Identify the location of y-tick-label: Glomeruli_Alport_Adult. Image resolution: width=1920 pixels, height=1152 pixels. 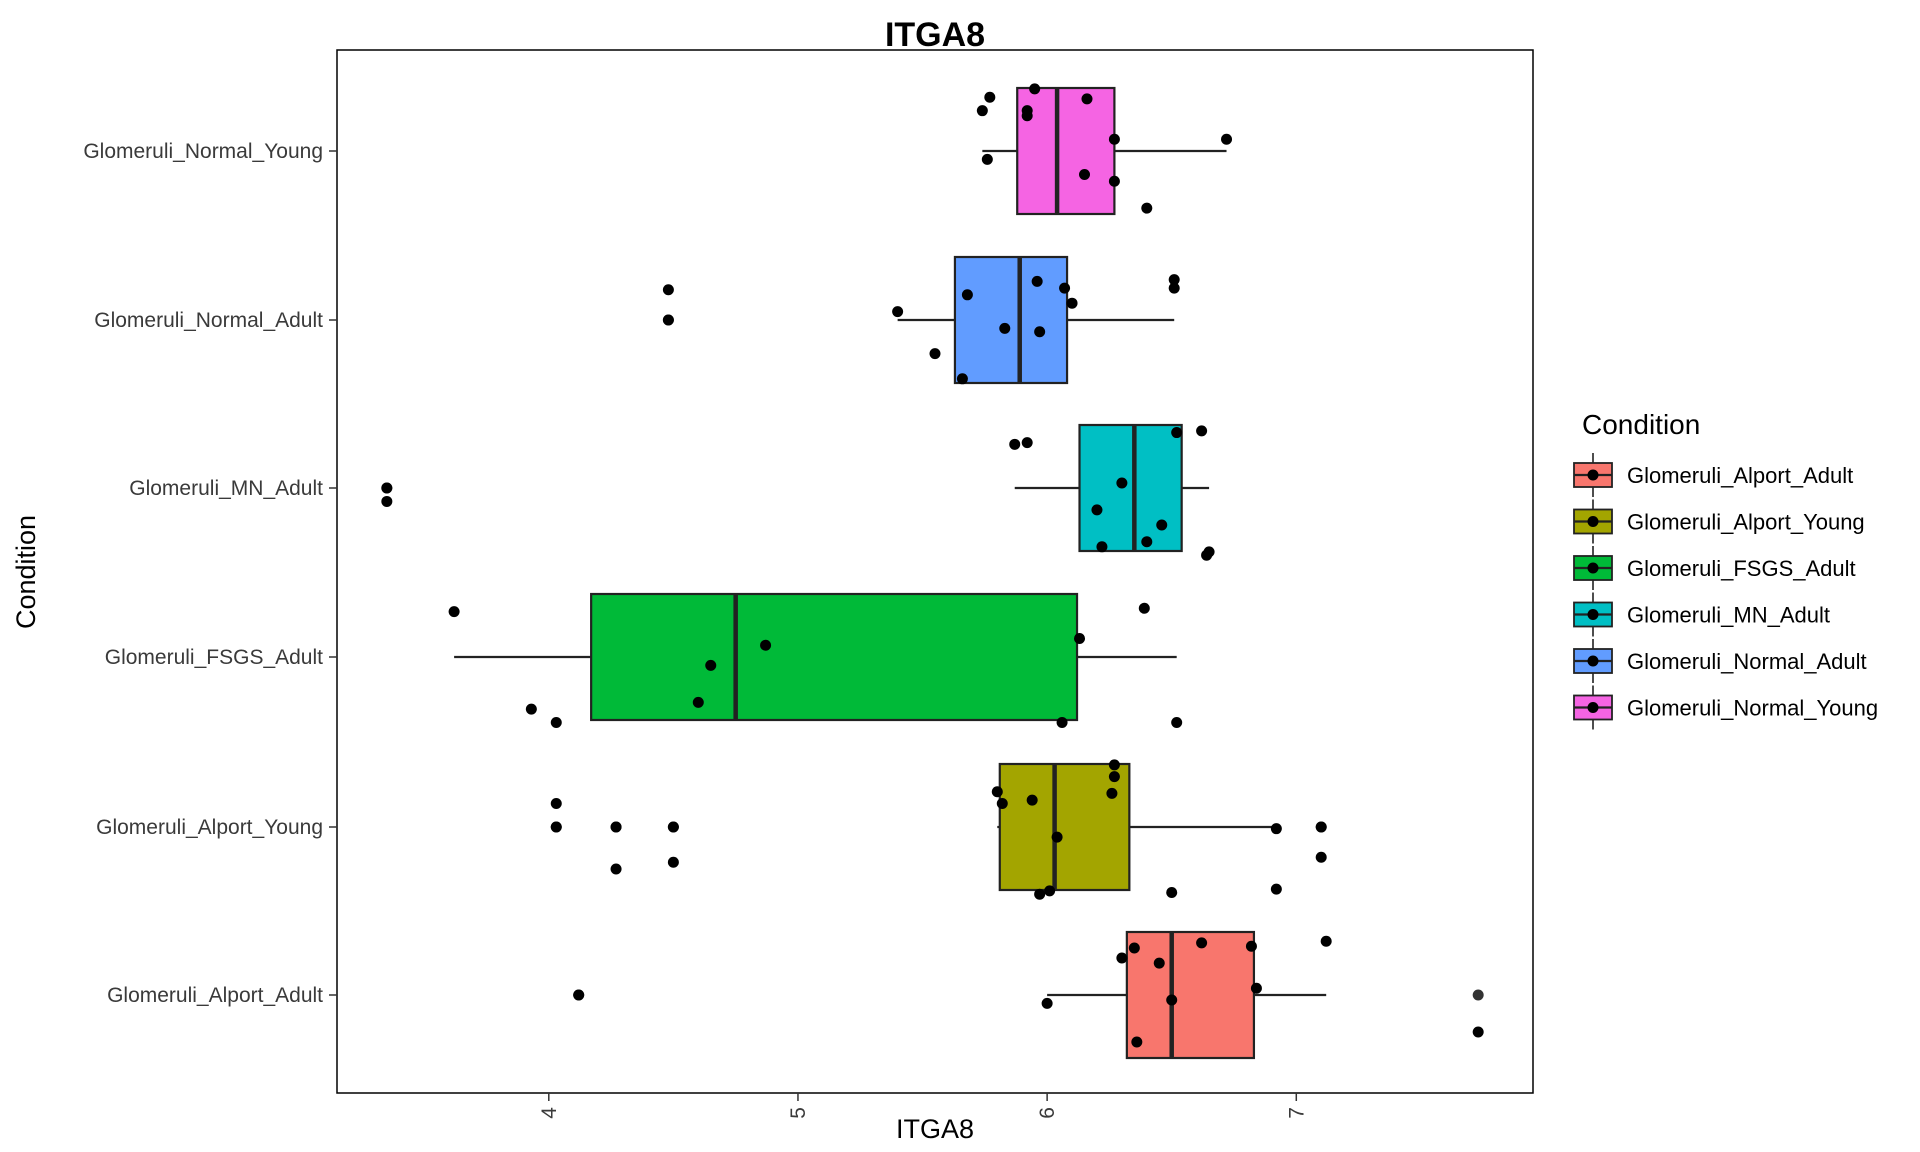
(215, 995).